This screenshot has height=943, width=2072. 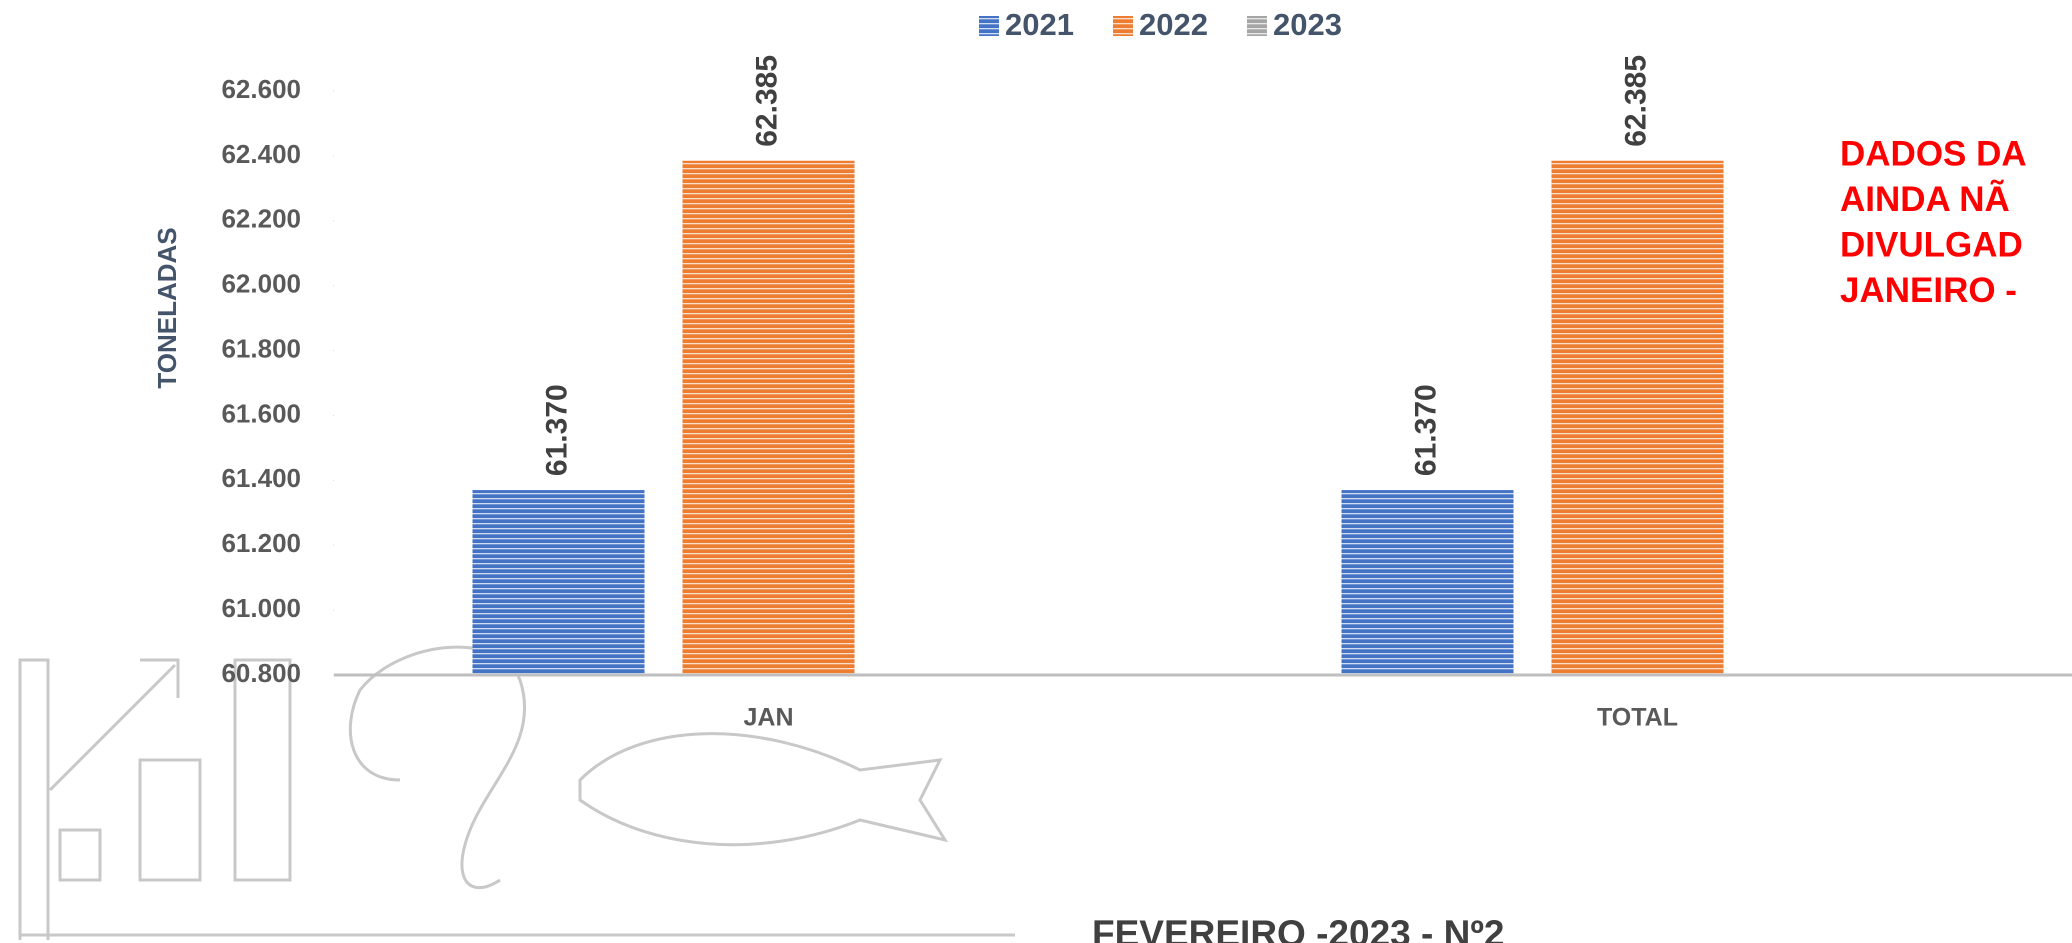 What do you see at coordinates (1173, 24) in the screenshot?
I see `legend-label: 2022` at bounding box center [1173, 24].